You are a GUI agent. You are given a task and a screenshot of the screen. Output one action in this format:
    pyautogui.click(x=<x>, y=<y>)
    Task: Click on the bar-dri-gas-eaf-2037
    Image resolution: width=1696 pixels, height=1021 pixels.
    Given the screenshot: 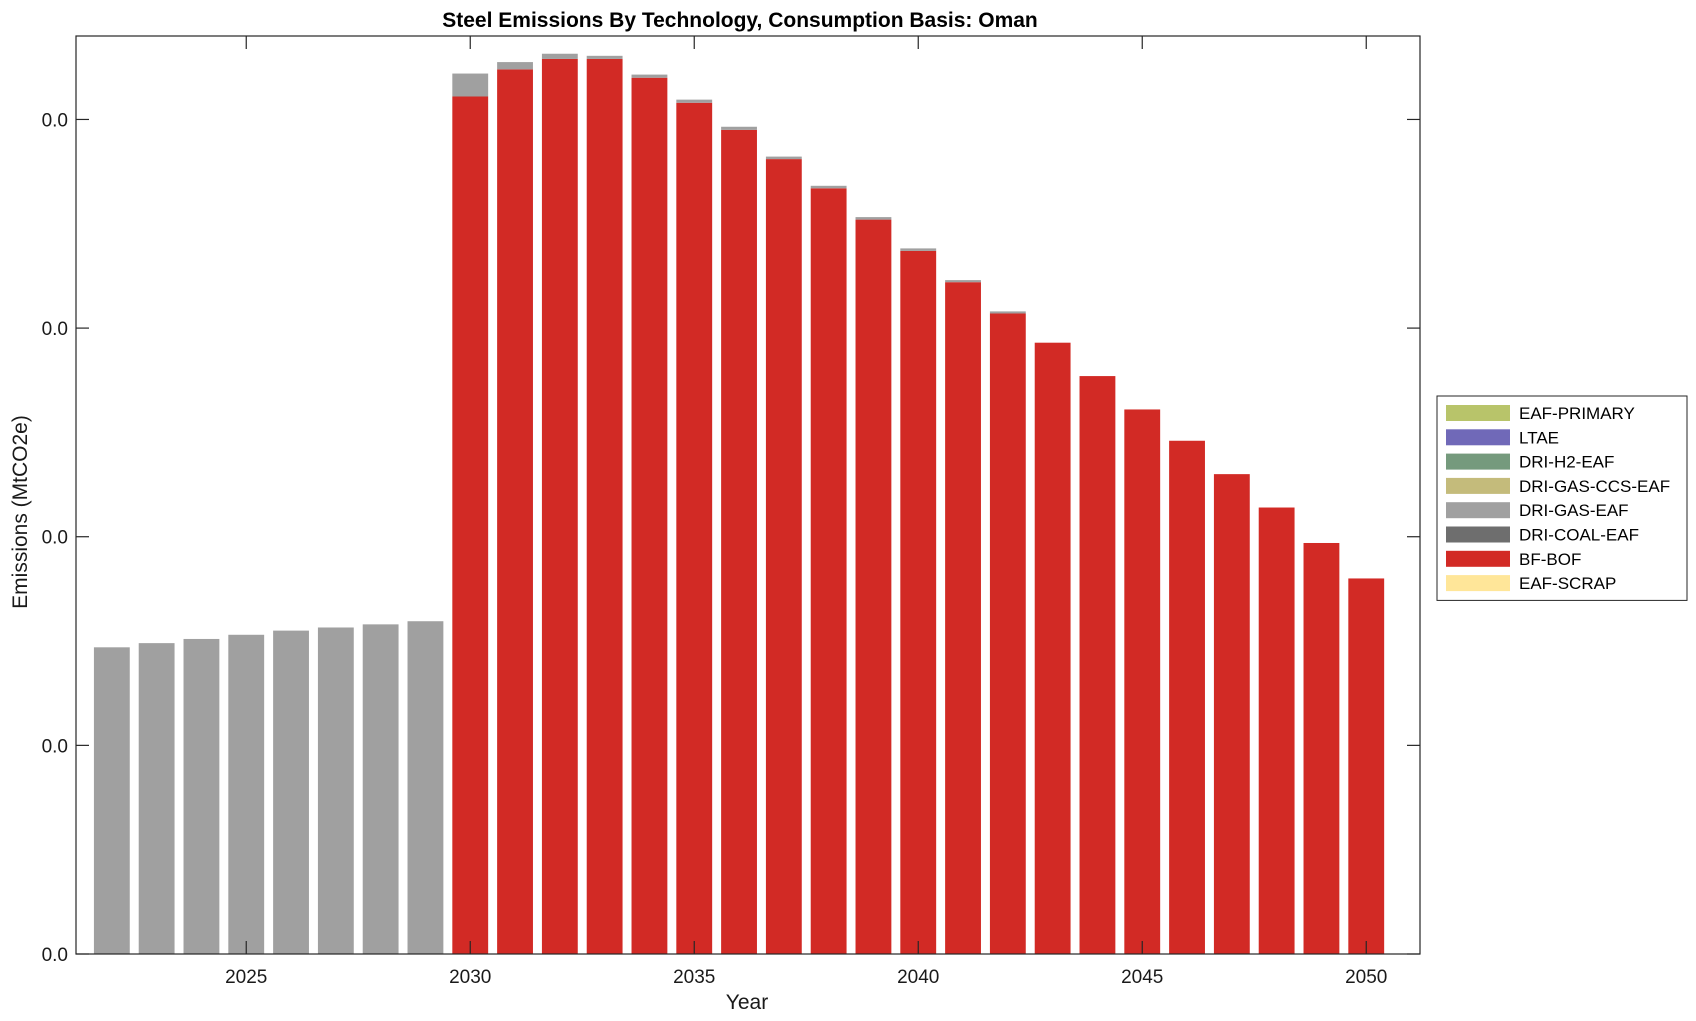 What is the action you would take?
    pyautogui.click(x=783, y=158)
    